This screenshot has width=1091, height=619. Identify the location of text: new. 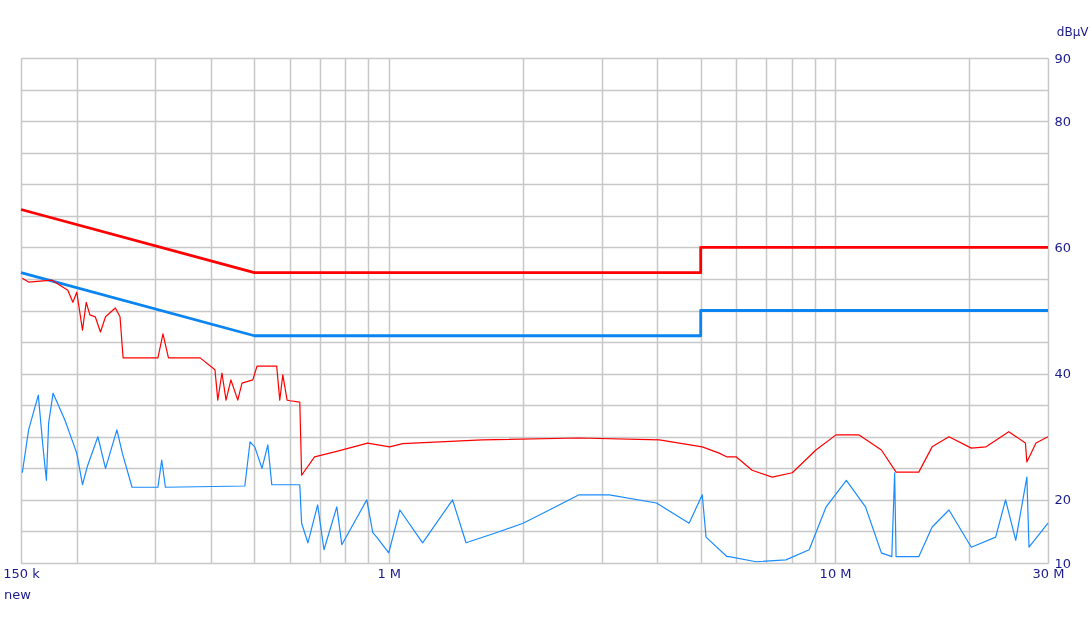
(18, 594).